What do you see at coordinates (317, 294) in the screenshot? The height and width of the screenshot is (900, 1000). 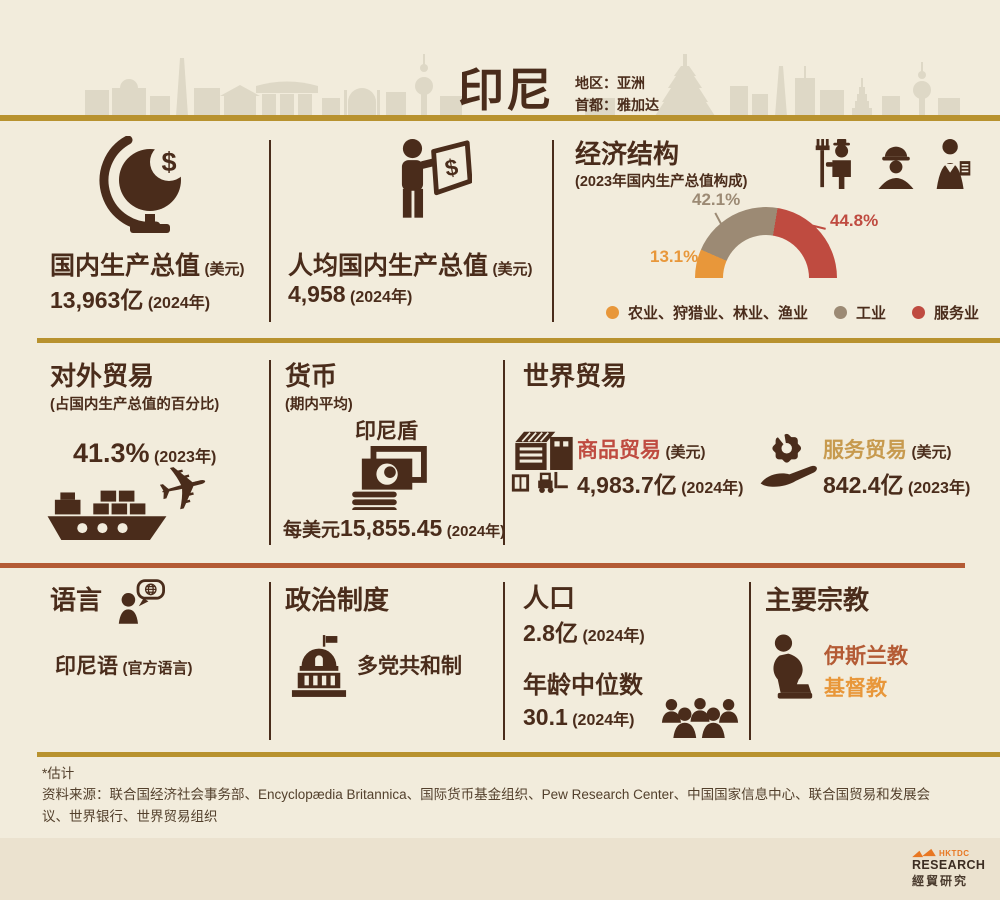 I see `gdp-pc-value: 4,958` at bounding box center [317, 294].